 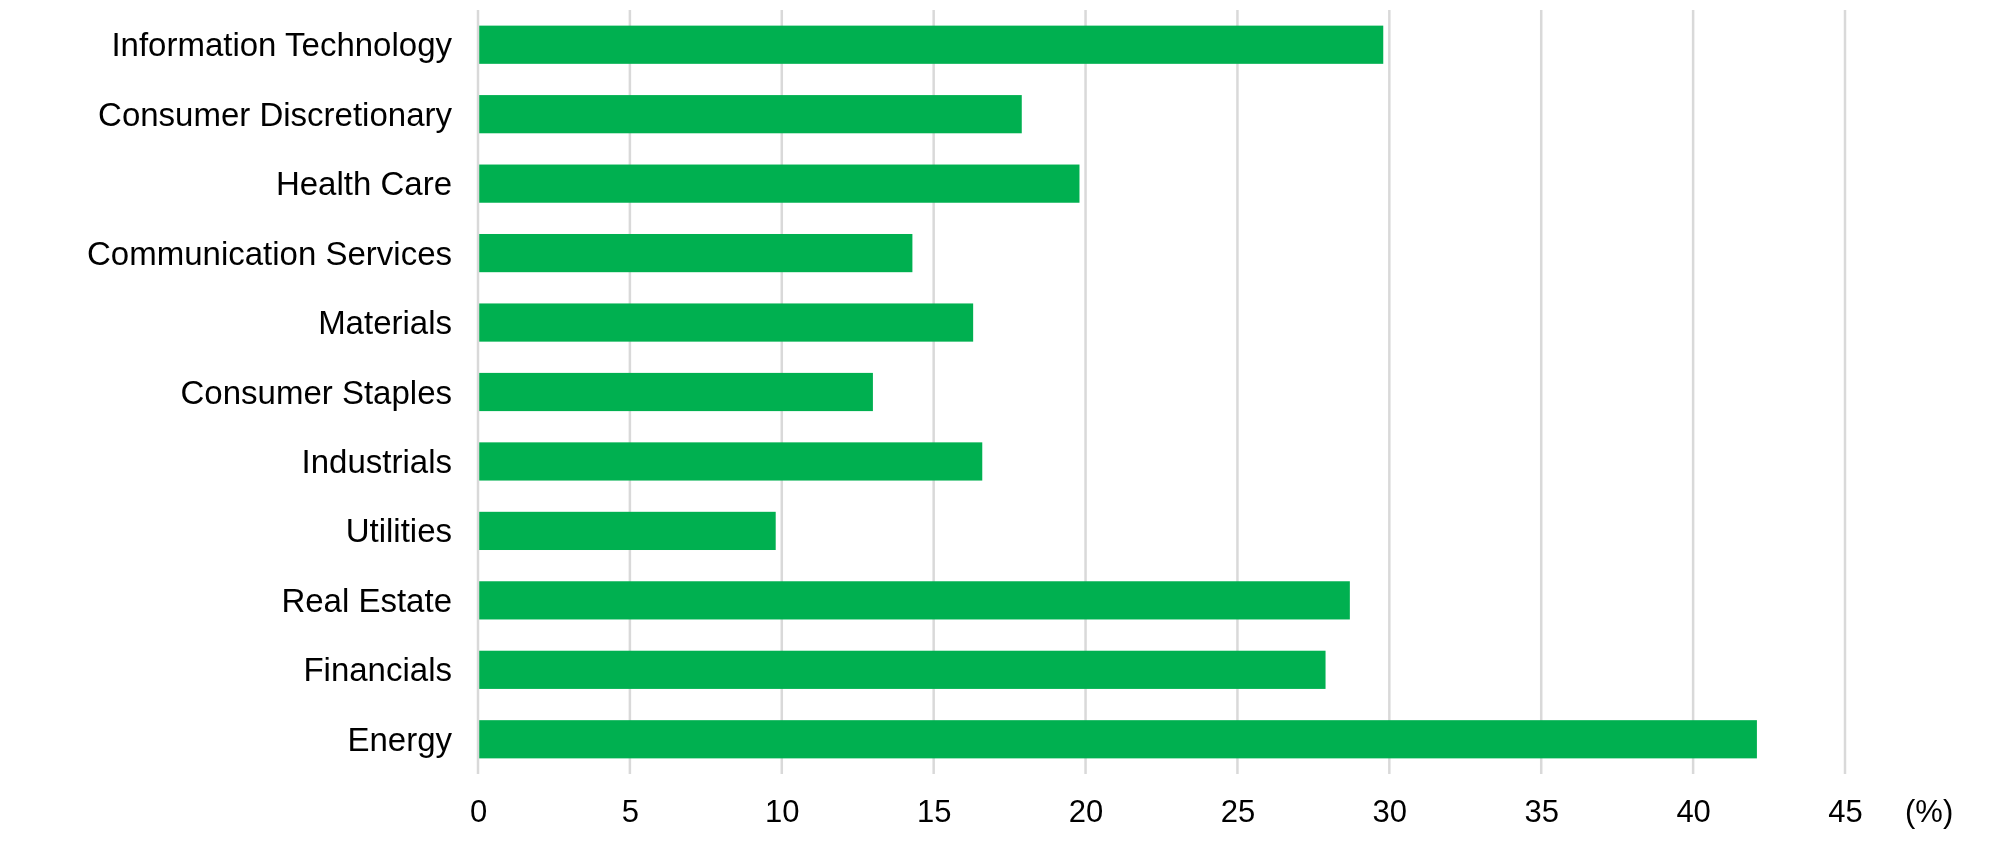 I want to click on y-tick-label: Materials, so click(x=385, y=323).